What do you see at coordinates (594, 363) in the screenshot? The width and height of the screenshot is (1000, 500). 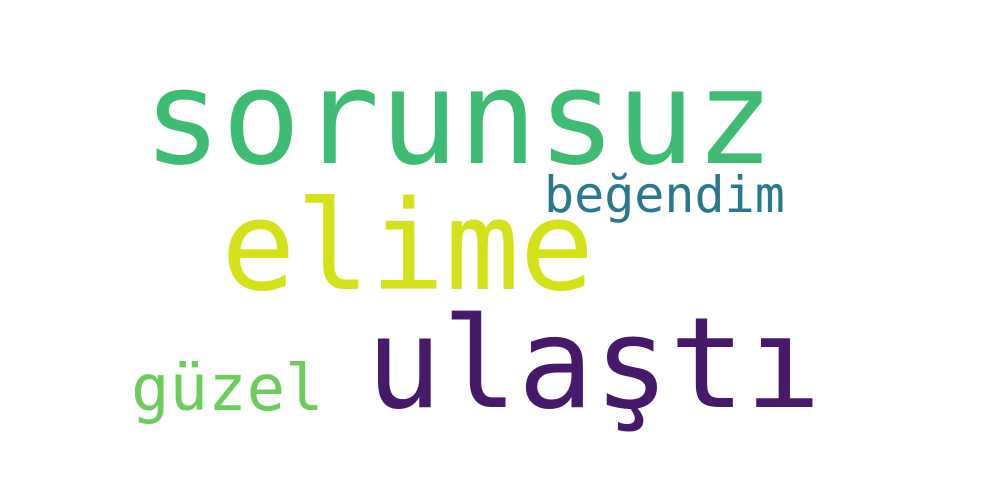 I see `word-ulasti: ulaştı` at bounding box center [594, 363].